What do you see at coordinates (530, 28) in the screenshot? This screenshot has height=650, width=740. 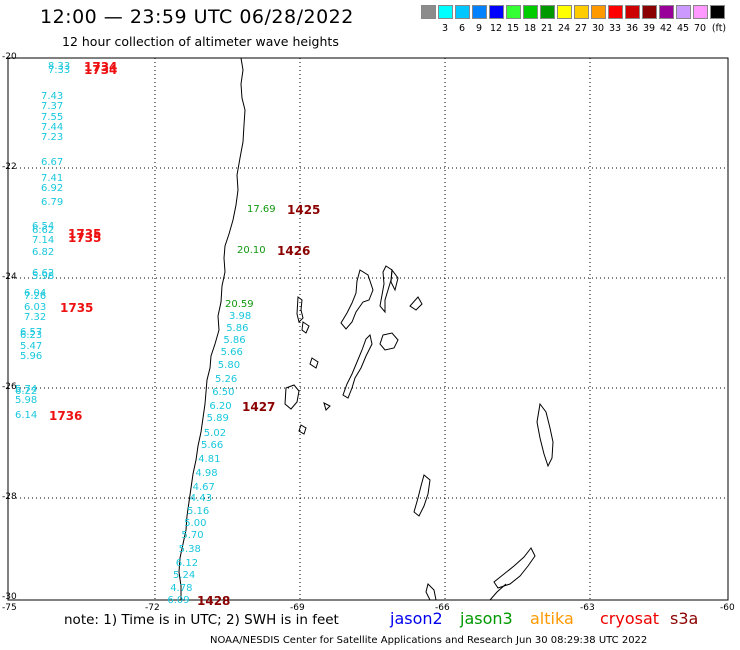 I see `legend-label: 18` at bounding box center [530, 28].